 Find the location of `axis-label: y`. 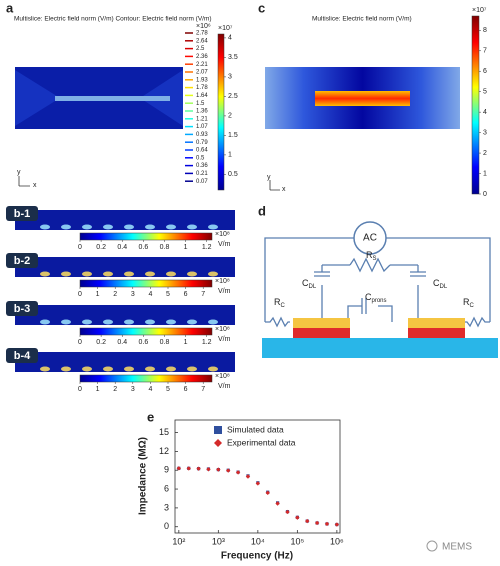

axis-label: y is located at coordinates (269, 177).